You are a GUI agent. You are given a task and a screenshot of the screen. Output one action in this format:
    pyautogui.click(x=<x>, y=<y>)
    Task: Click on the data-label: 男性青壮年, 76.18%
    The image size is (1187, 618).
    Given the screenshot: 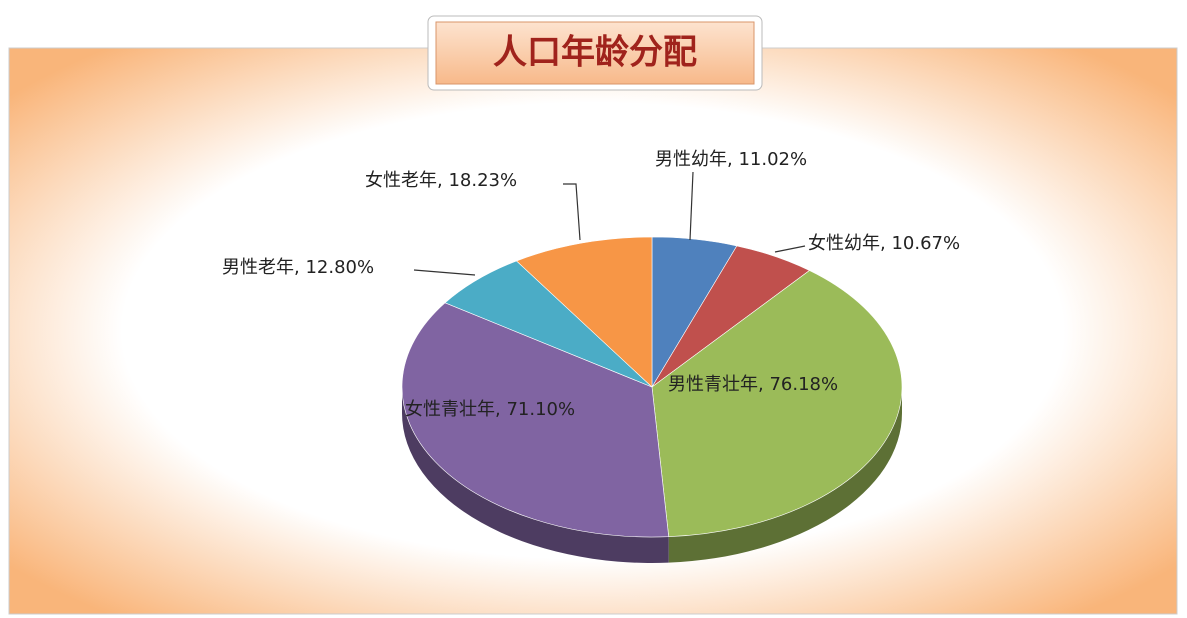 What is the action you would take?
    pyautogui.click(x=753, y=384)
    